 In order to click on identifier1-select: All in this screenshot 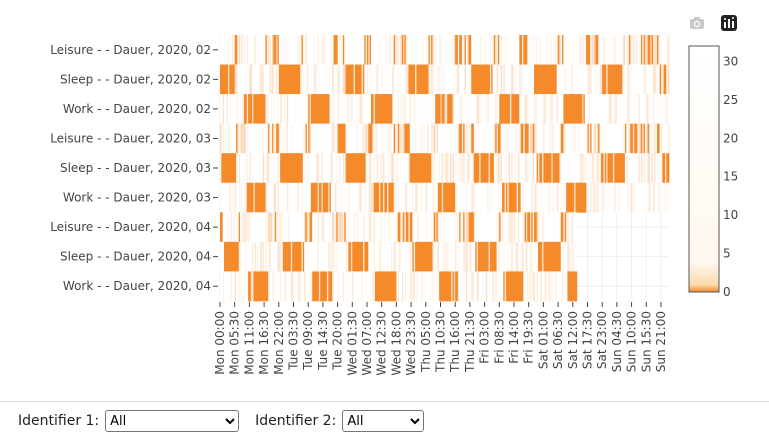, I will do `click(172, 421)`.